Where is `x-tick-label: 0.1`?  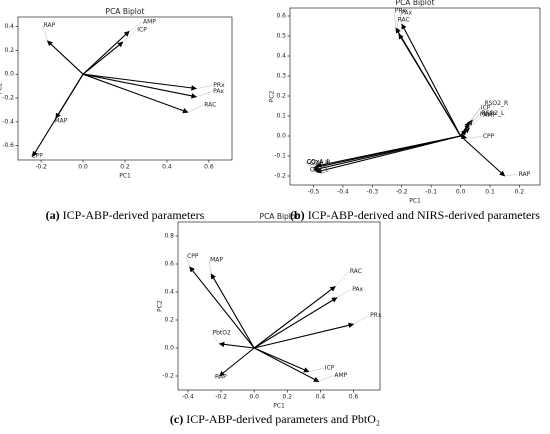 x-tick-label: 0.1 is located at coordinates (490, 192).